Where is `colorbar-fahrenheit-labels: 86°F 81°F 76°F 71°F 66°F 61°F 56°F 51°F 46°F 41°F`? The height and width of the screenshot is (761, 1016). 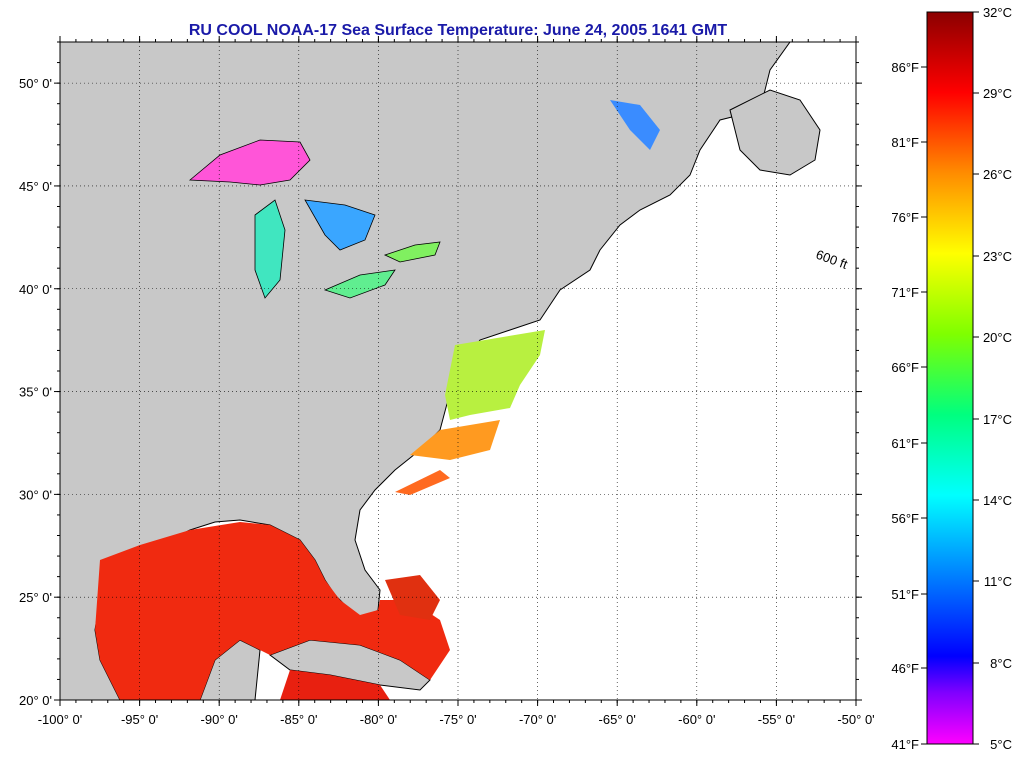
colorbar-fahrenheit-labels: 86°F 81°F 76°F 71°F 66°F 61°F 56°F 51°F 46°F 41°F is located at coordinates (905, 406).